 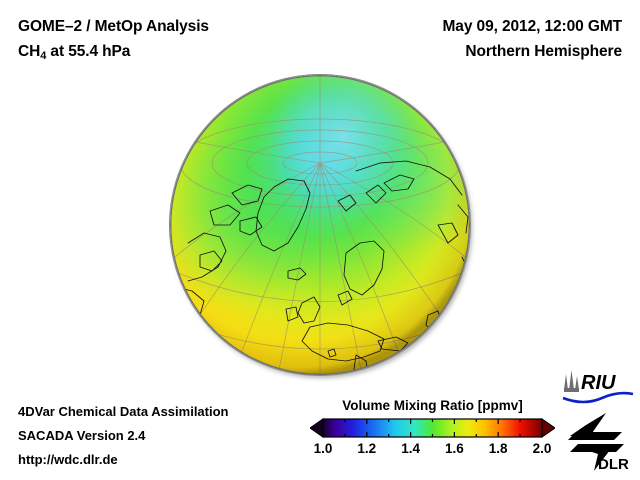 I want to click on colorbar-tick-label: 2.0, so click(x=542, y=448).